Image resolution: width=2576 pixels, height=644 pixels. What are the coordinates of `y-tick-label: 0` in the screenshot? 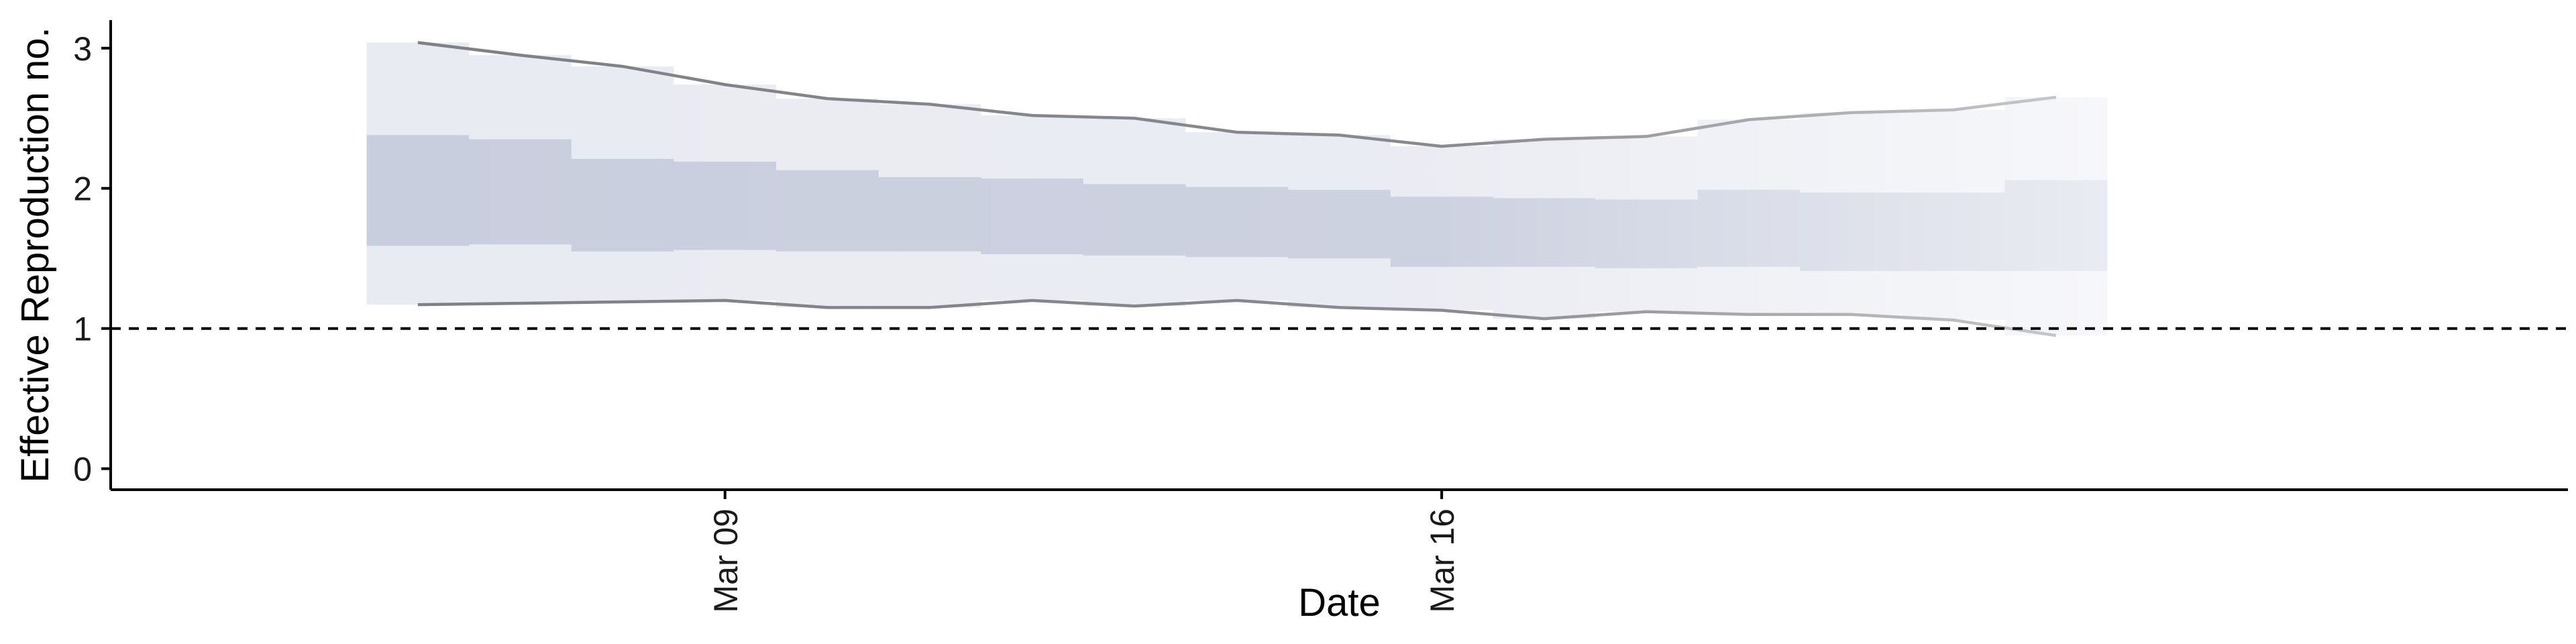 It's located at (82, 469).